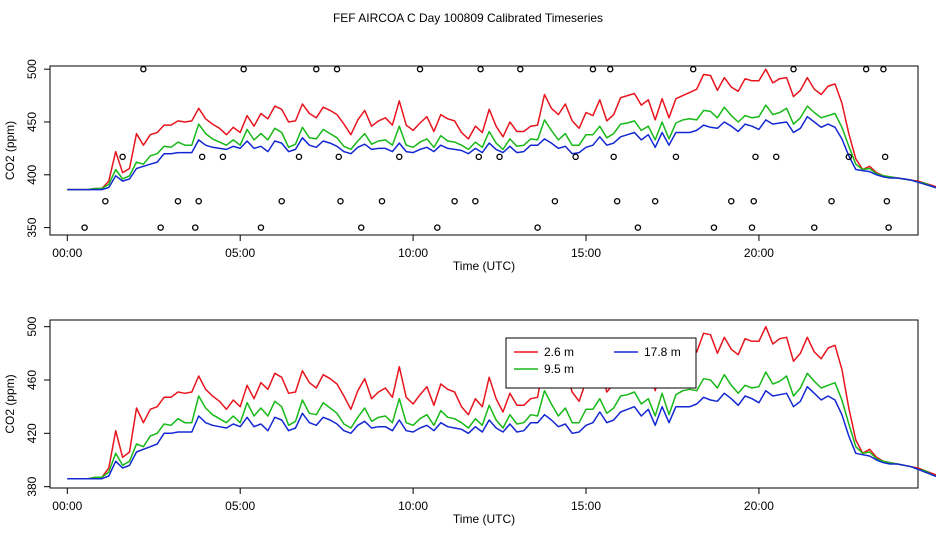 Image resolution: width=936 pixels, height=540 pixels. What do you see at coordinates (559, 352) in the screenshot?
I see `legend-label-2-6m: 2.6 m` at bounding box center [559, 352].